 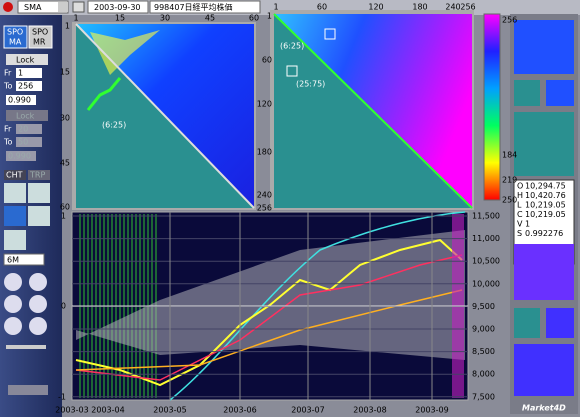 I want to click on y-tick-label: 120, so click(x=264, y=104).